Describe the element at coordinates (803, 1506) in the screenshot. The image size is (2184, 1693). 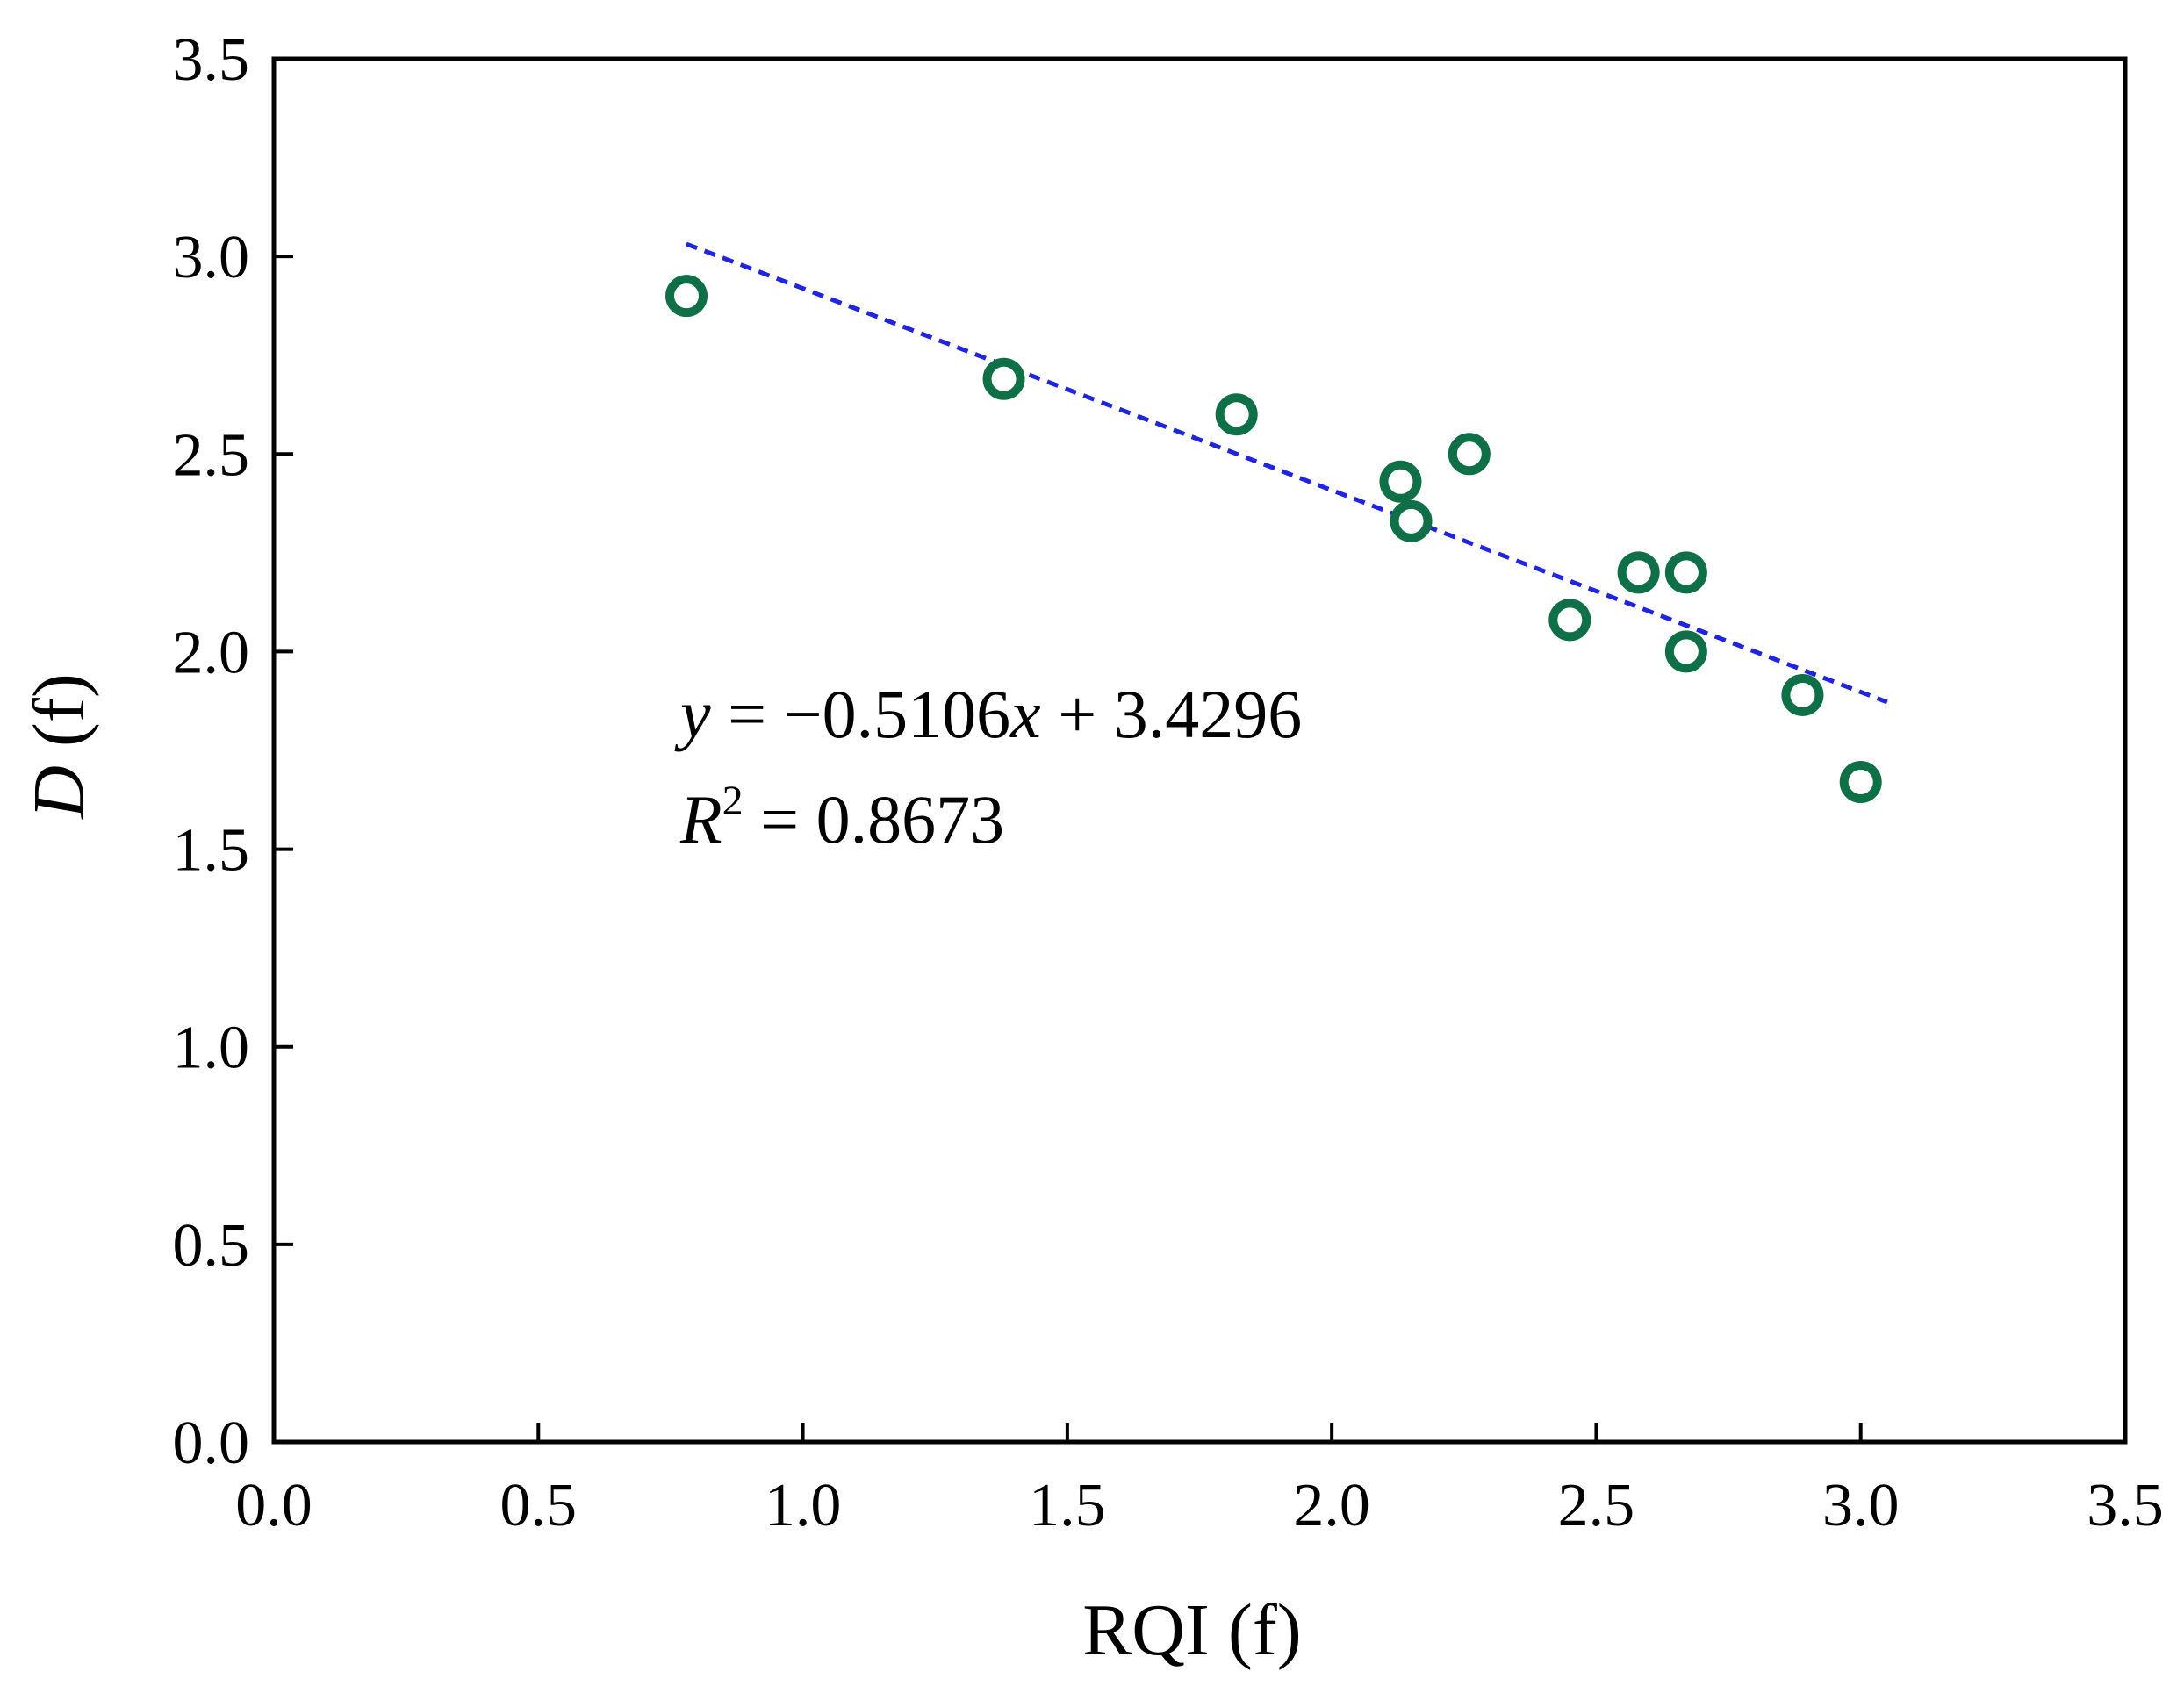
I see `x-tick-label-2: 1.0` at that location.